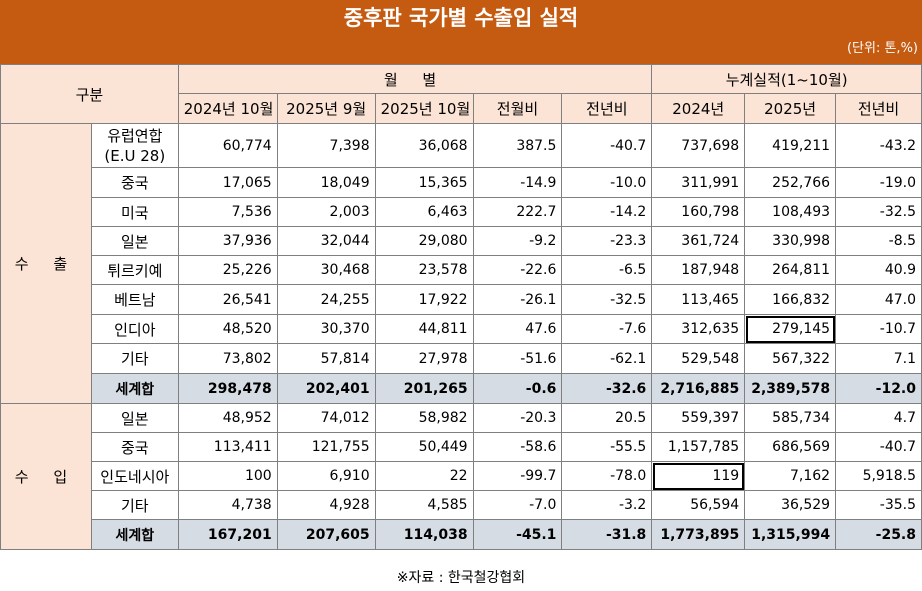 This screenshot has width=922, height=591. What do you see at coordinates (517, 145) in the screenshot?
I see `value-cell: 387.5` at bounding box center [517, 145].